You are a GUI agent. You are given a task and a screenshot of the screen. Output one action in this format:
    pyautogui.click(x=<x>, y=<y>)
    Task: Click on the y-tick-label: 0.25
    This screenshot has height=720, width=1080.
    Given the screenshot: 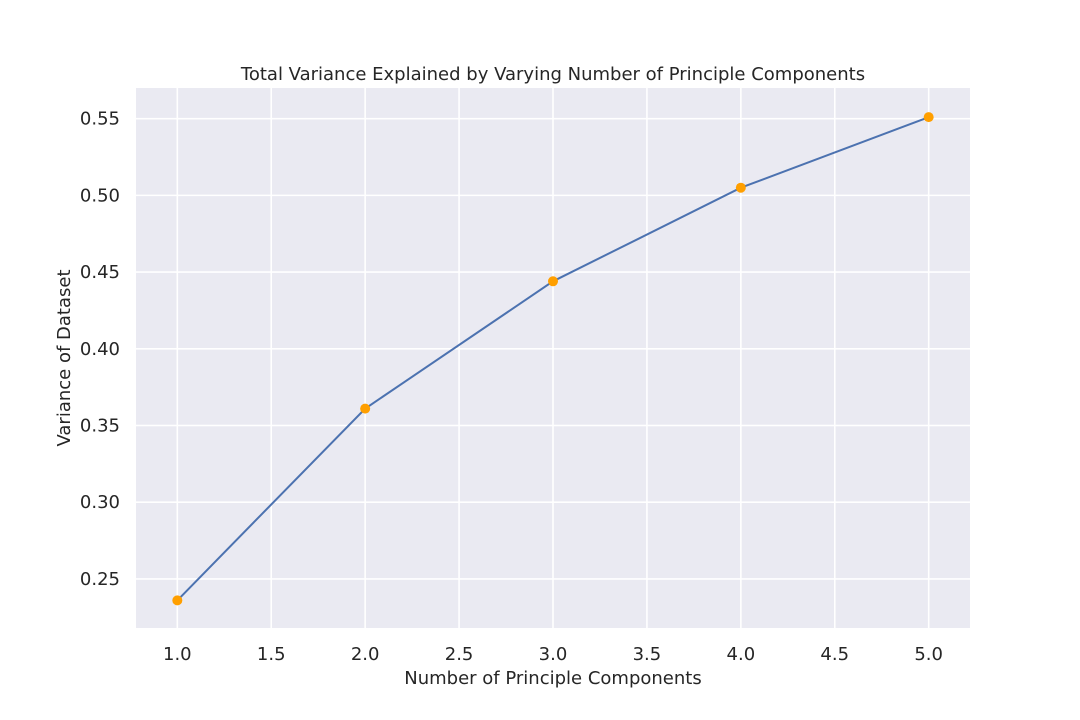 What is the action you would take?
    pyautogui.click(x=100, y=579)
    